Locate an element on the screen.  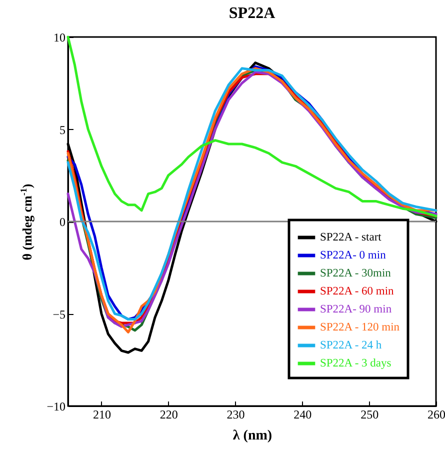
x-tick-label: 250 is located at coordinates (369, 415).